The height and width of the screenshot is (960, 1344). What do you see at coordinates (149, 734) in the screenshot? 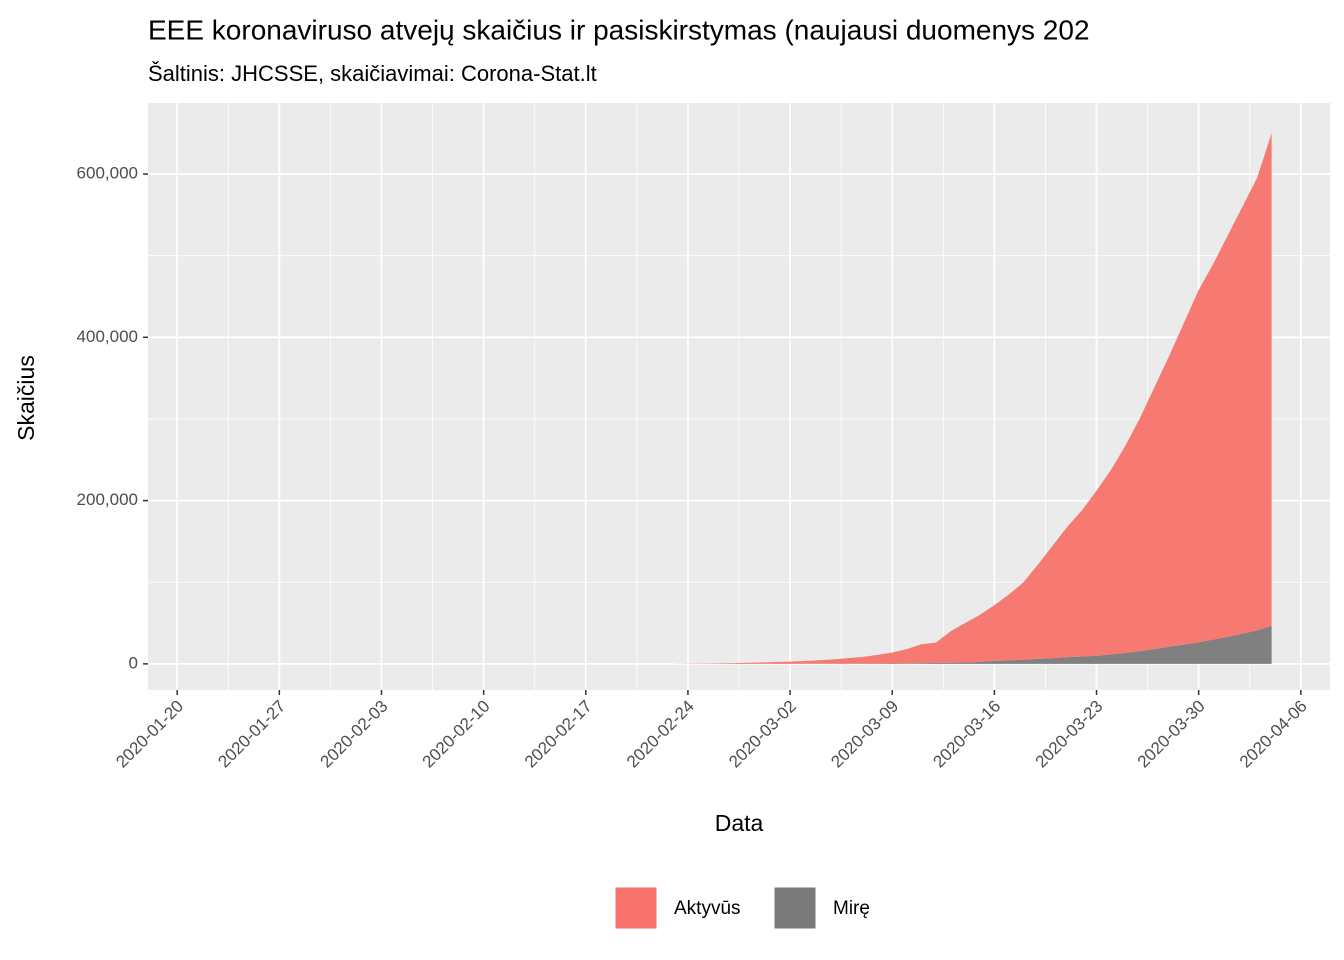
I see `x-tick-label: 2020-01-20` at bounding box center [149, 734].